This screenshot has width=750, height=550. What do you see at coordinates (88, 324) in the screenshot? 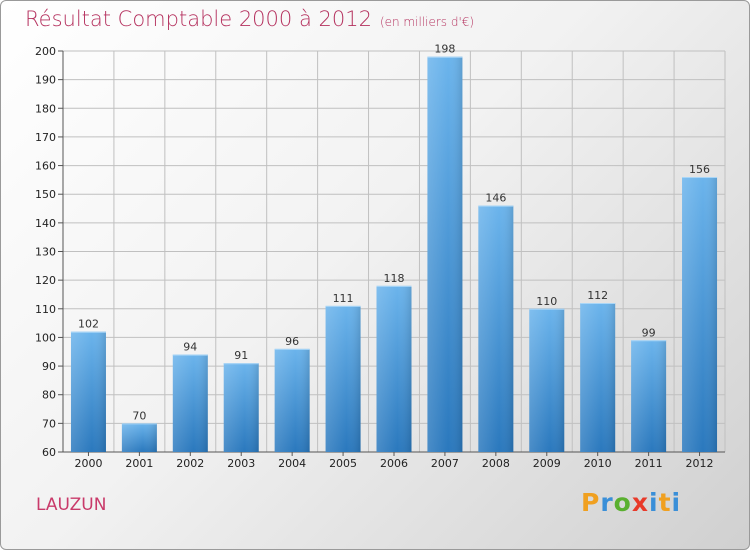
I see `bar-value-label: 102` at bounding box center [88, 324].